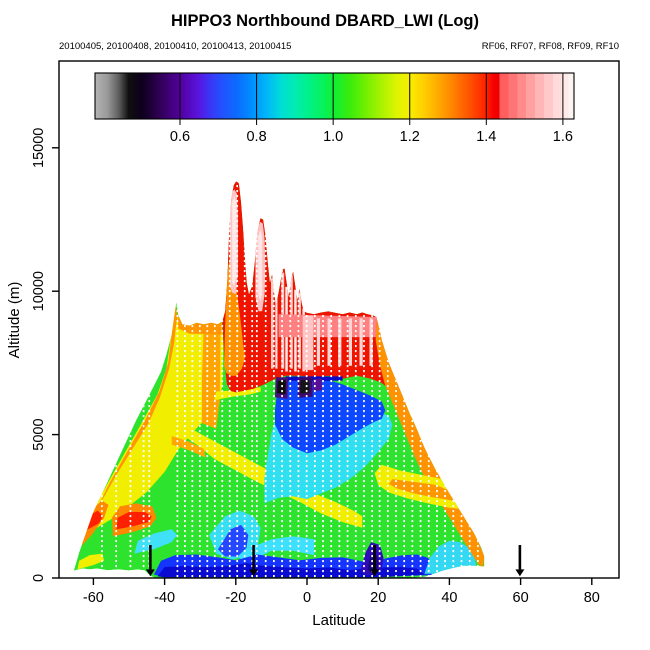  Describe the element at coordinates (307, 598) in the screenshot. I see `x-tick-label: 0` at that location.